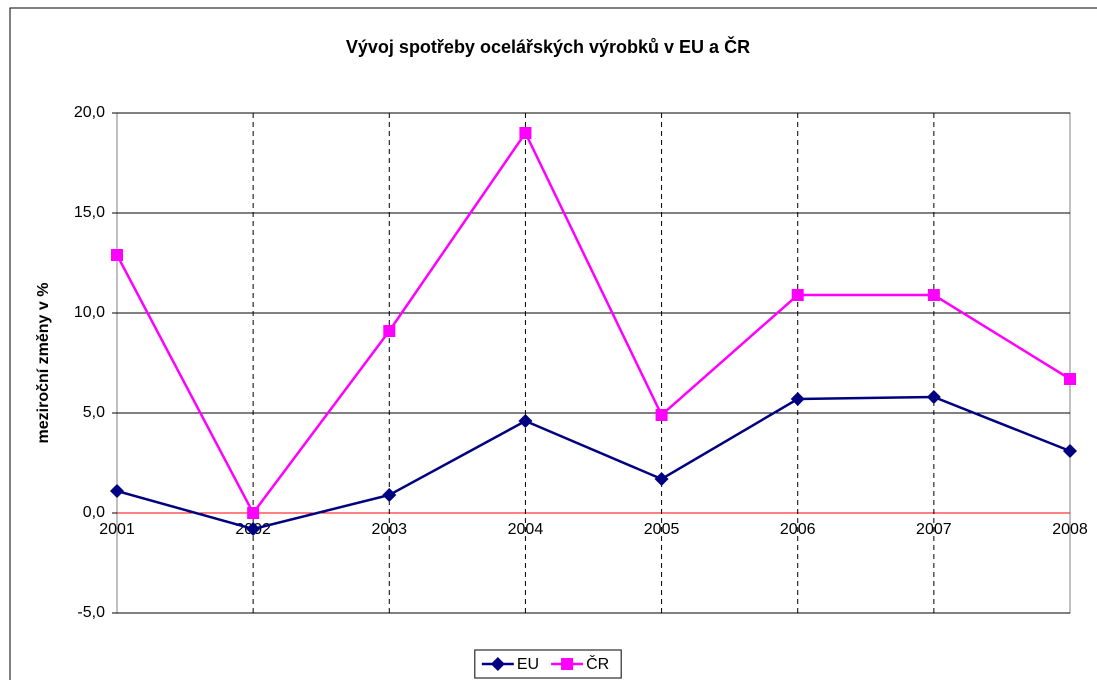 This screenshot has height=685, width=1097. Describe the element at coordinates (89, 112) in the screenshot. I see `y-tick-label: 20,0` at that location.